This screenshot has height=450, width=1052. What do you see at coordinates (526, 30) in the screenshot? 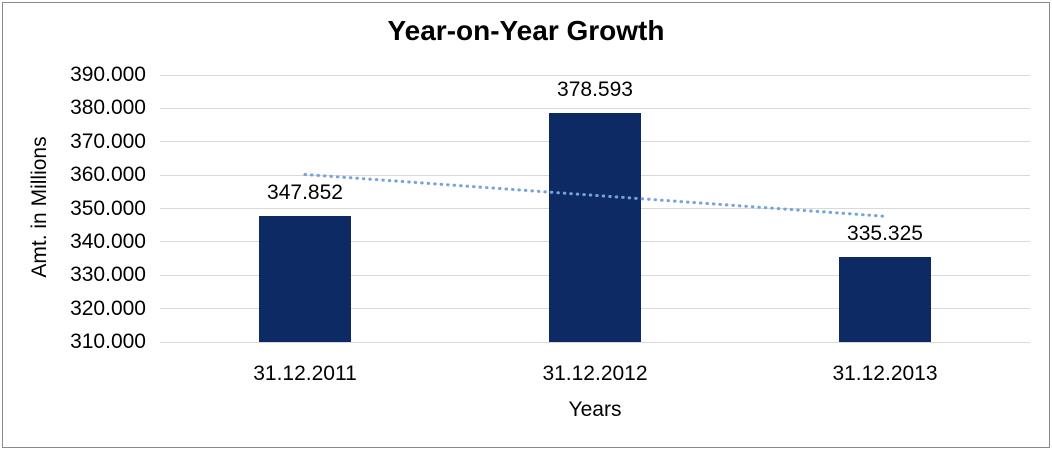
I see `chart-title: Year-on-Year Growth` at bounding box center [526, 30].